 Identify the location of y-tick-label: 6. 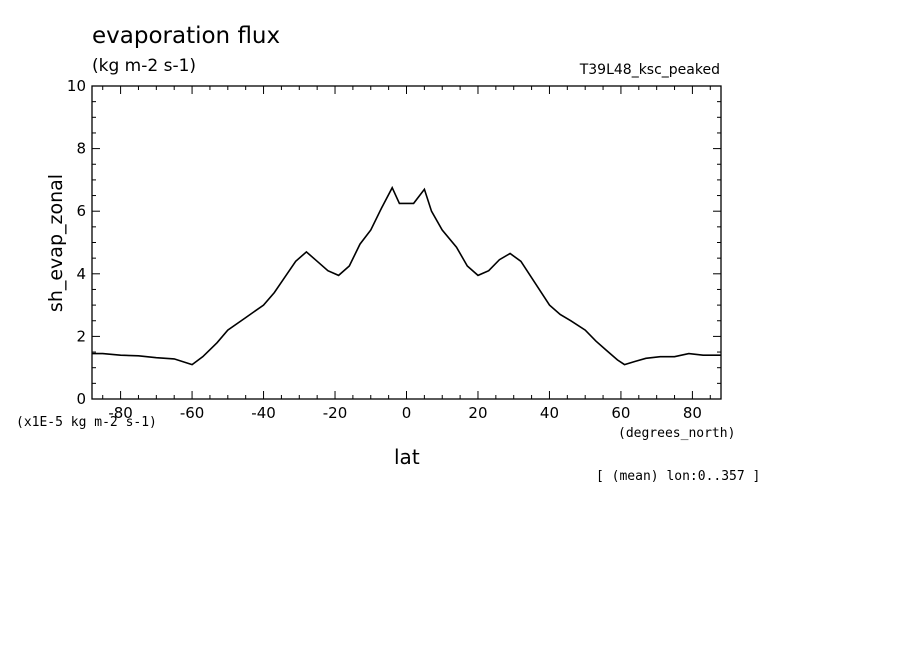
(81, 211).